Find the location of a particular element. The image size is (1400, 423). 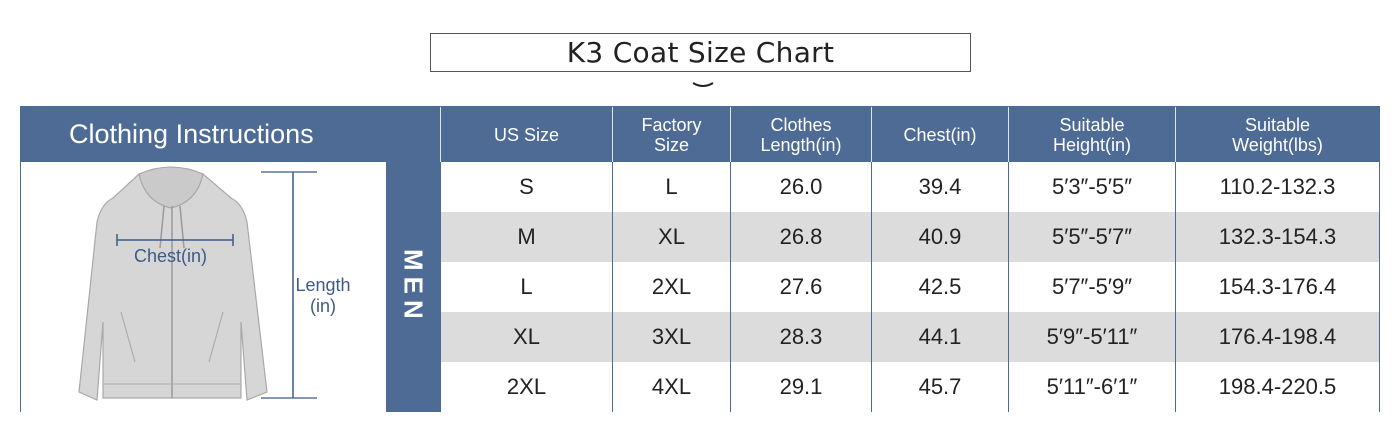

gender-label-column: MEN is located at coordinates (413, 287).